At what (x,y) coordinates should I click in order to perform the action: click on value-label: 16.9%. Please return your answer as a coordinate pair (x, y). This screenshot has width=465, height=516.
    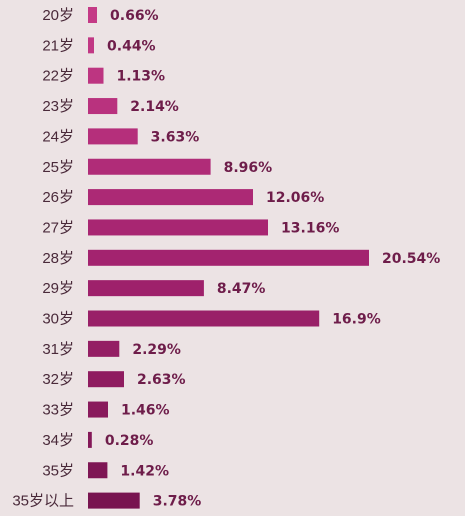
    Looking at the image, I should click on (356, 320).